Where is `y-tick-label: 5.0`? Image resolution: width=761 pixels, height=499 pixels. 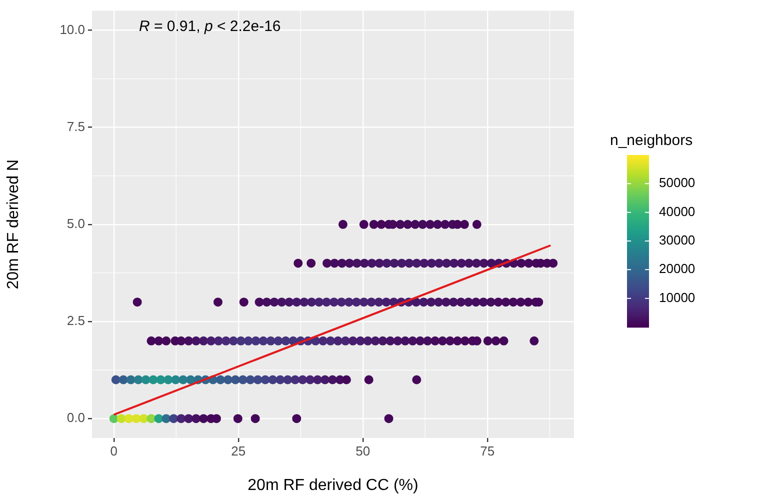
y-tick-label: 5.0 is located at coordinates (75, 223).